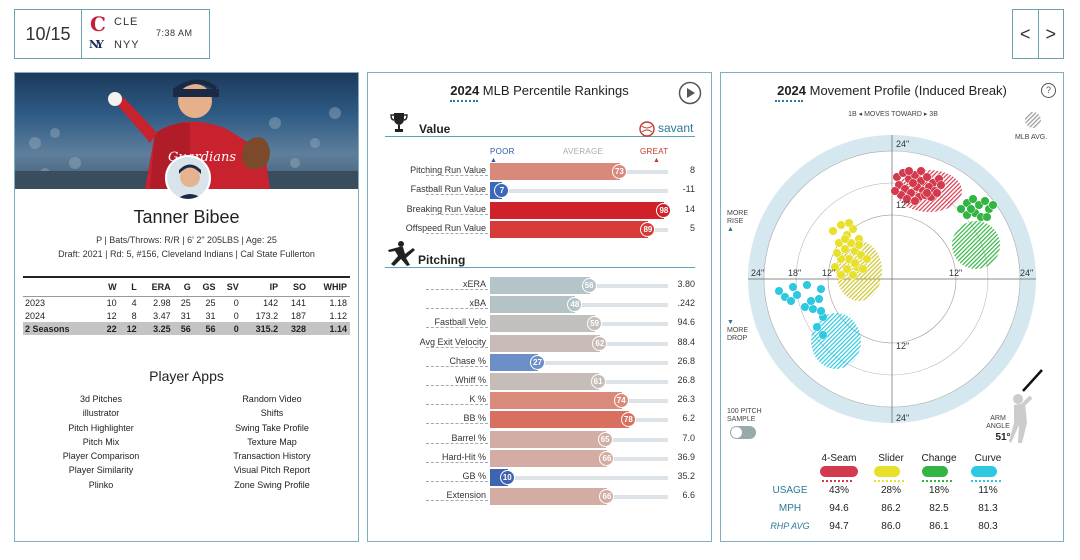  Describe the element at coordinates (399, 122) in the screenshot. I see `trophy-icon` at that location.